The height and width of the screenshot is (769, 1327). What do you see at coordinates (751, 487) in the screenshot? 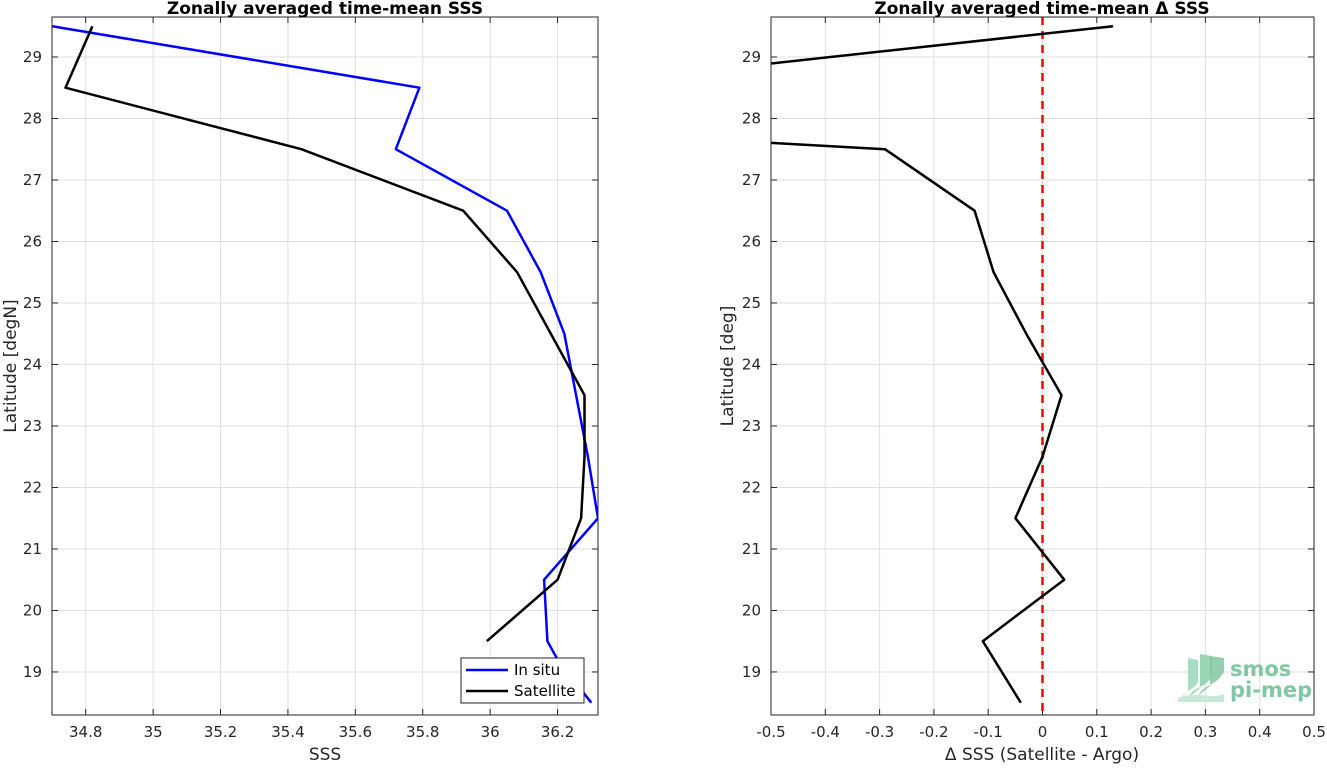
I see `right-y-tick-label: 22` at bounding box center [751, 487].